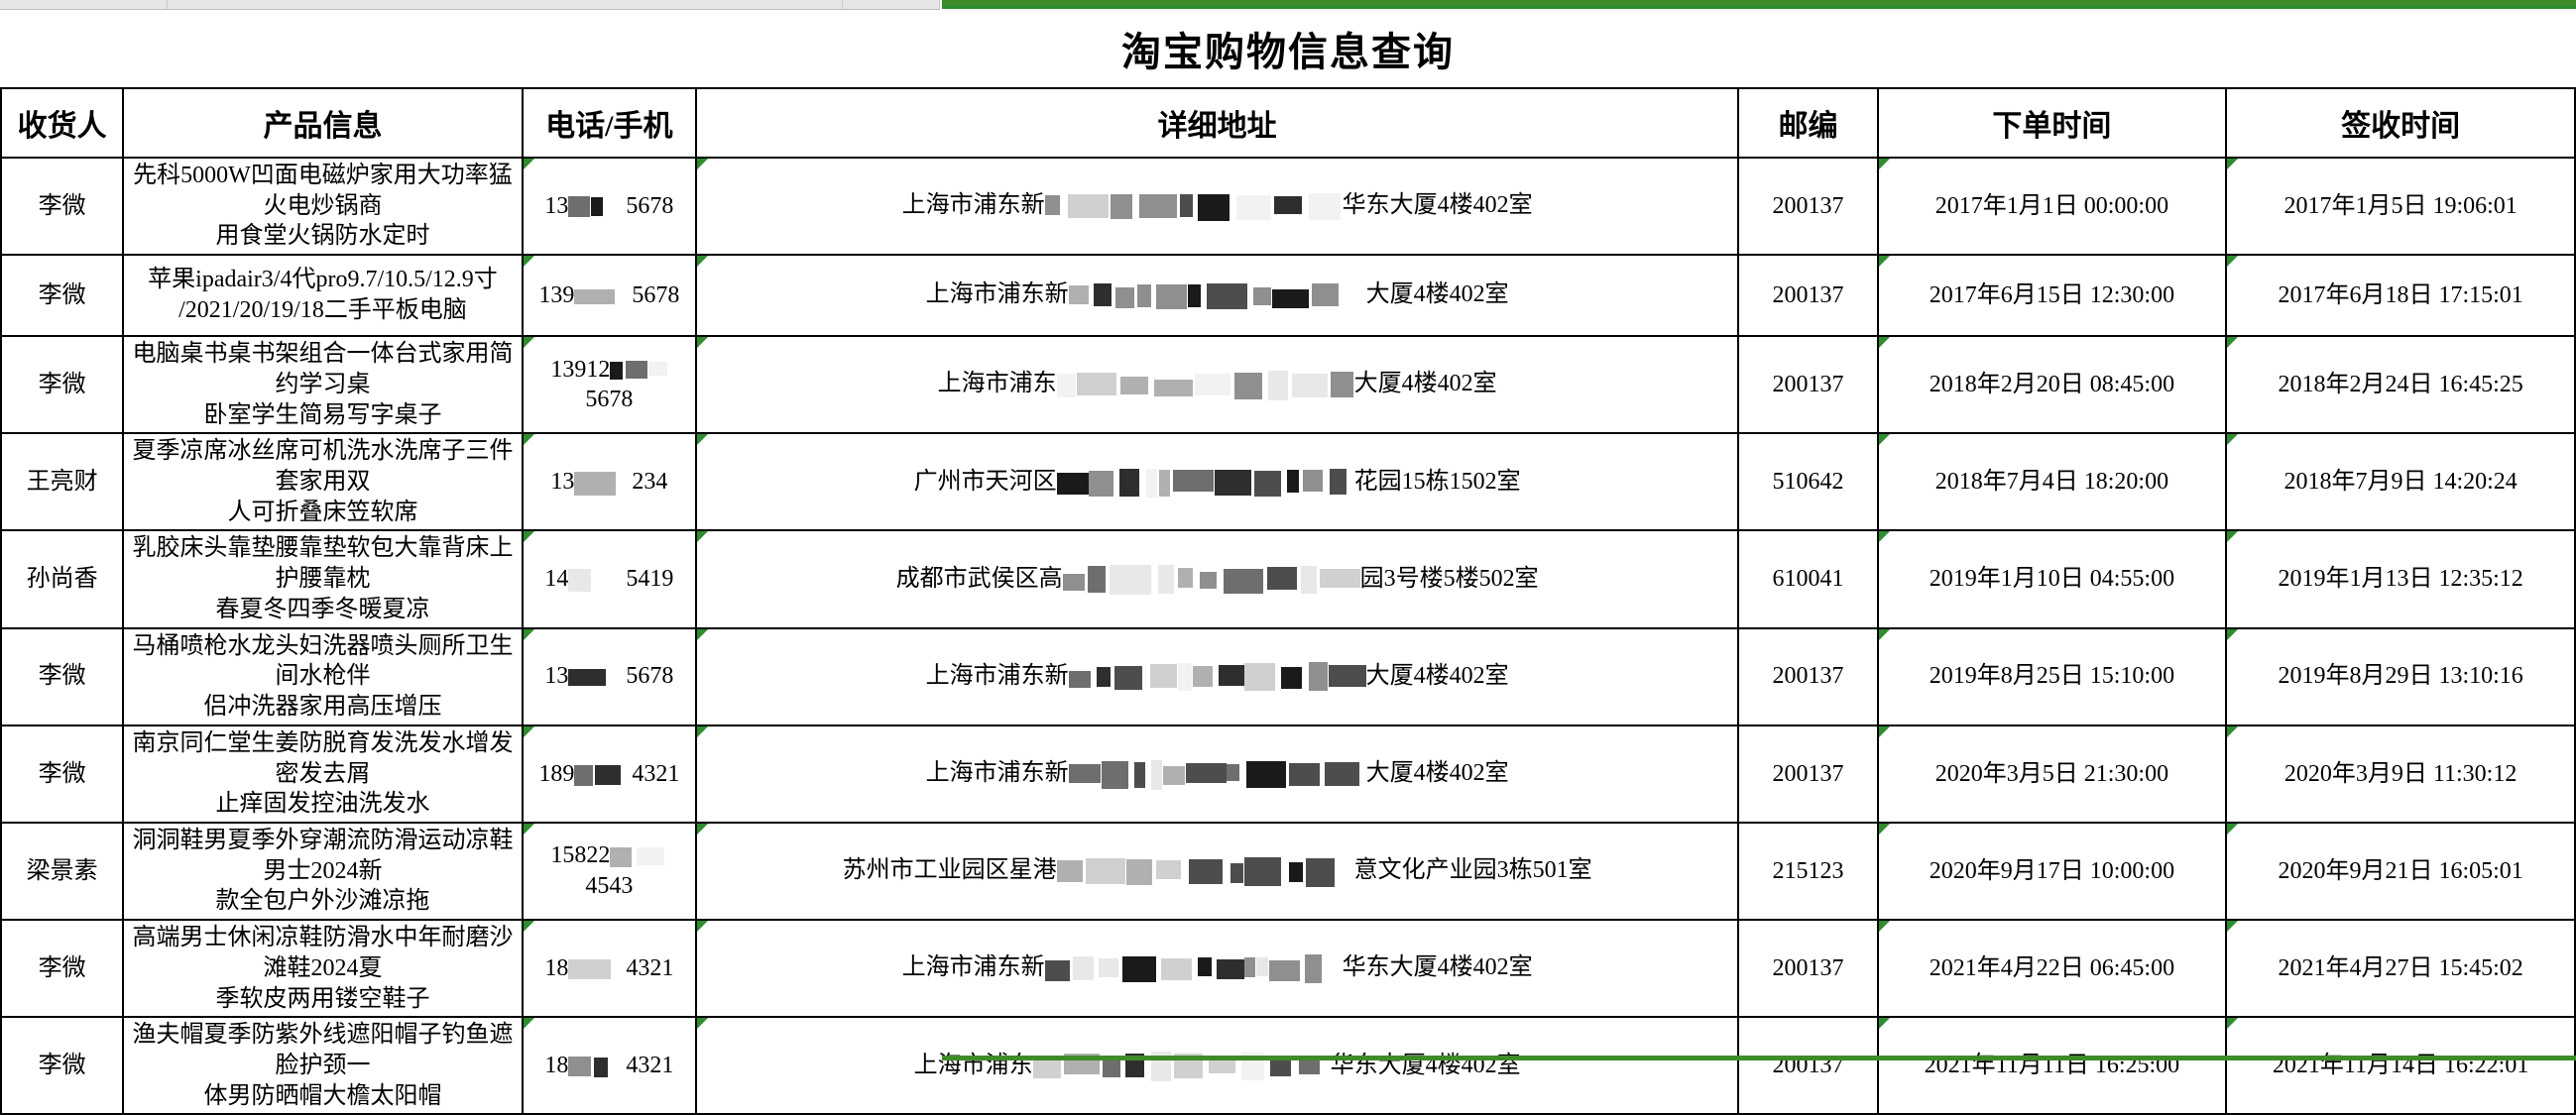 This screenshot has height=1115, width=2576. I want to click on cell-receive-time: 2019年1月13日 12:35:12, so click(2401, 579).